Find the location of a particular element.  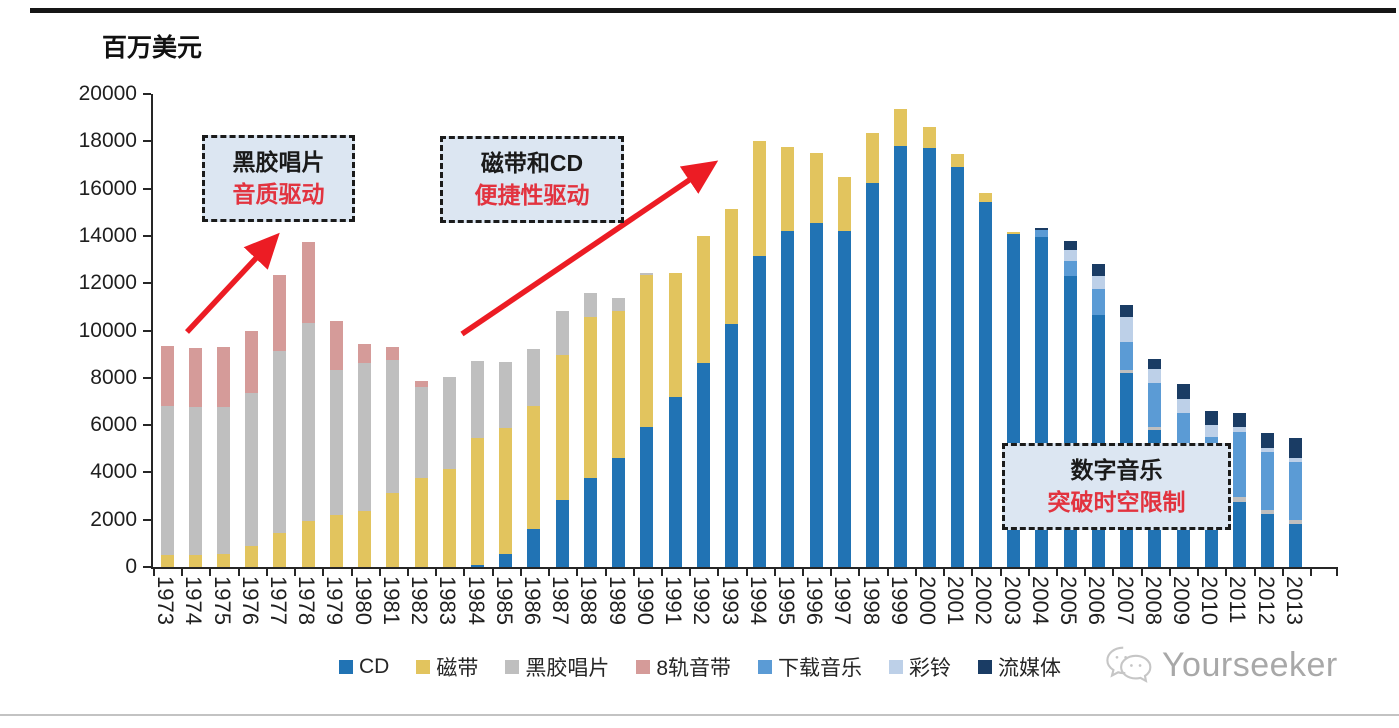

x-axis-label-1989: 1989 is located at coordinates (617, 600).